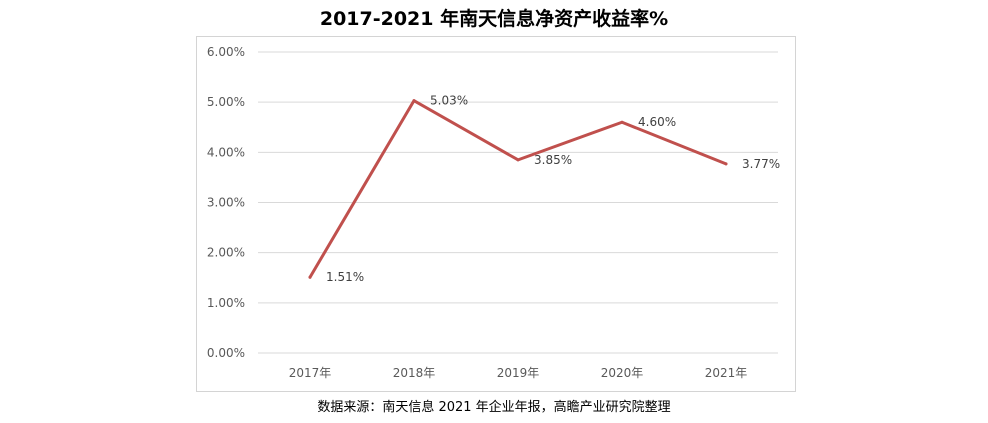 The width and height of the screenshot is (988, 423). What do you see at coordinates (226, 253) in the screenshot?
I see `y-tick-label: 2.00%` at bounding box center [226, 253].